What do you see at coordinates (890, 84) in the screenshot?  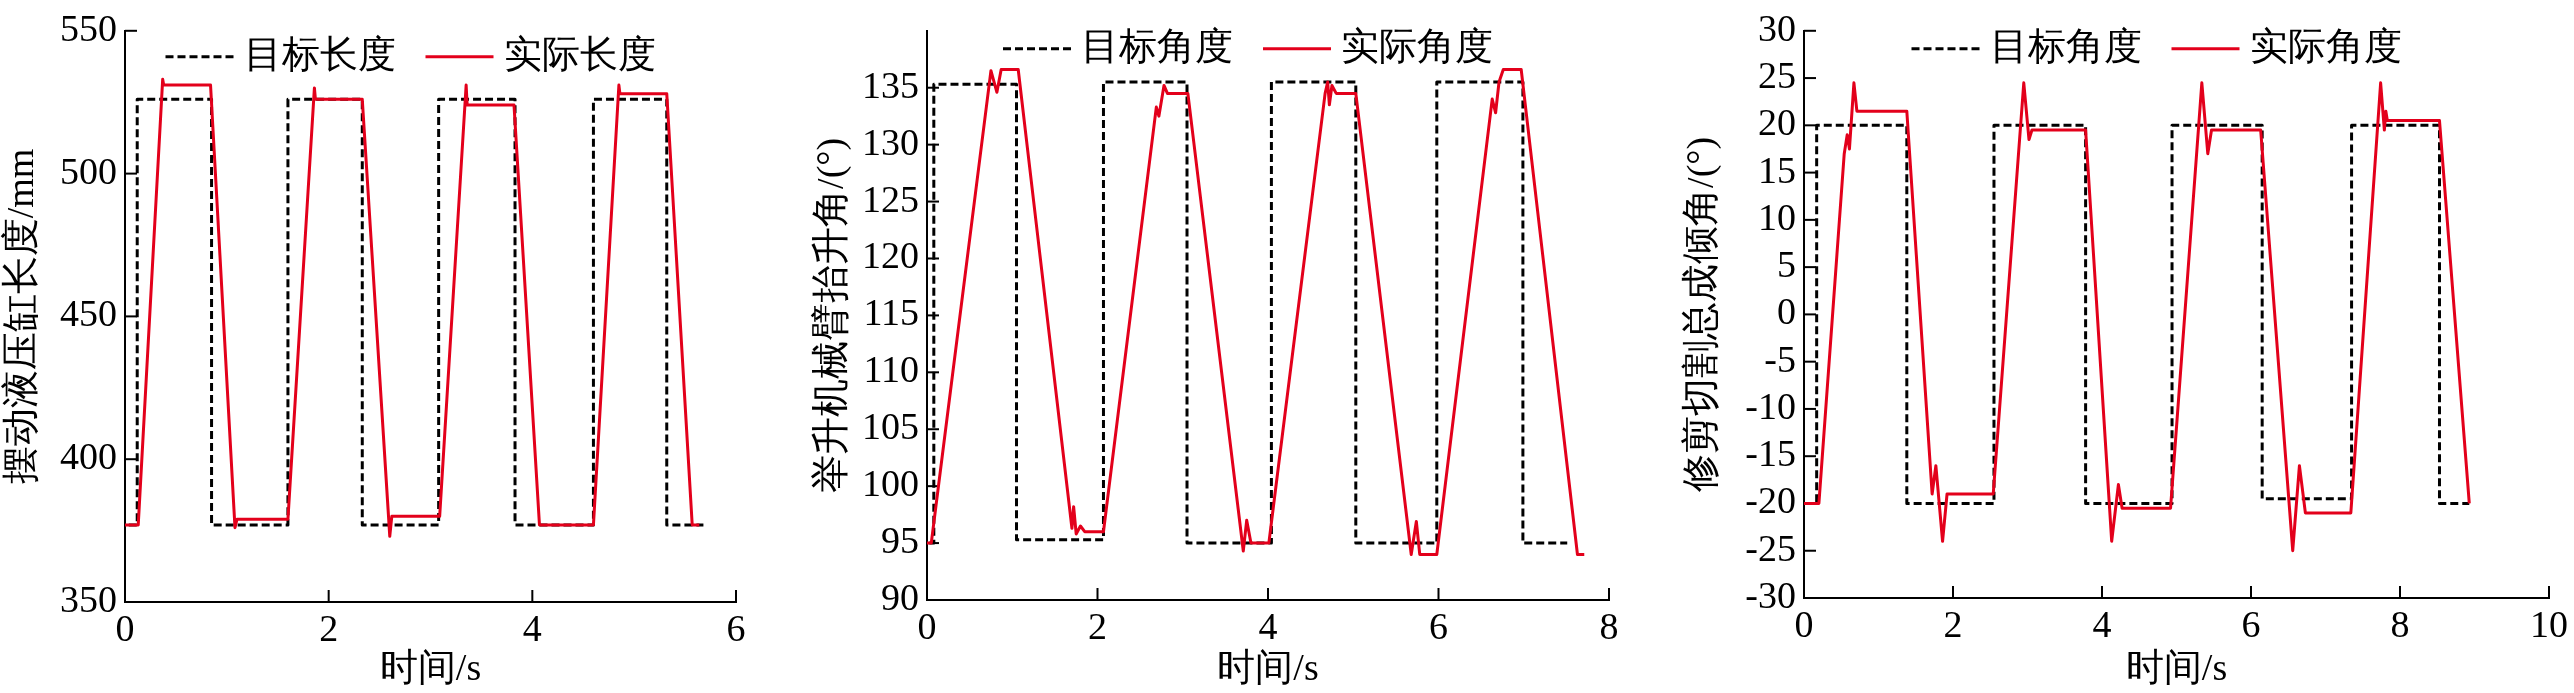 I see `y-tick-label: 135` at bounding box center [890, 84].